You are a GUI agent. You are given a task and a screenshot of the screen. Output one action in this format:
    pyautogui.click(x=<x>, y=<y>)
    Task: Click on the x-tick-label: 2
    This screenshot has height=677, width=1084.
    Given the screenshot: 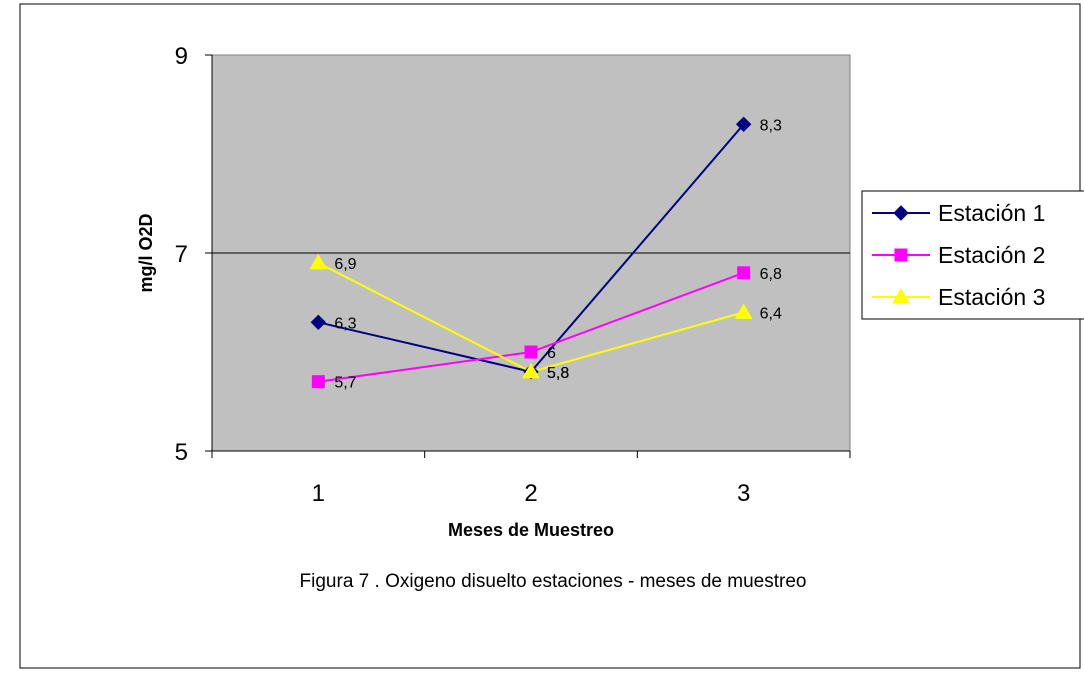 What is the action you would take?
    pyautogui.click(x=530, y=493)
    